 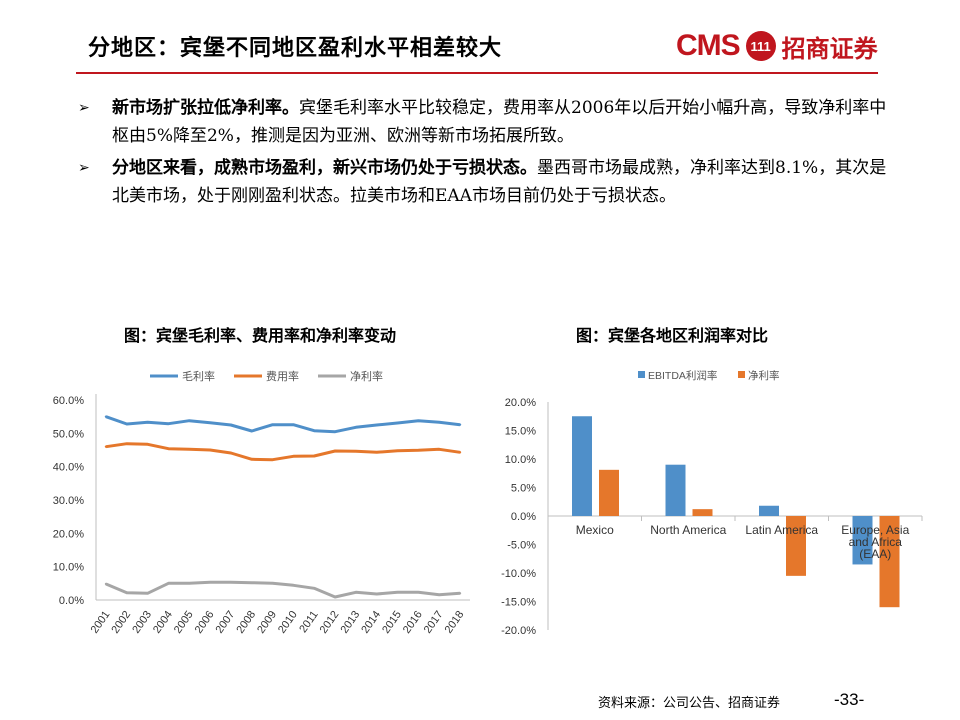 I want to click on x-tick-label: 2005, so click(x=184, y=622).